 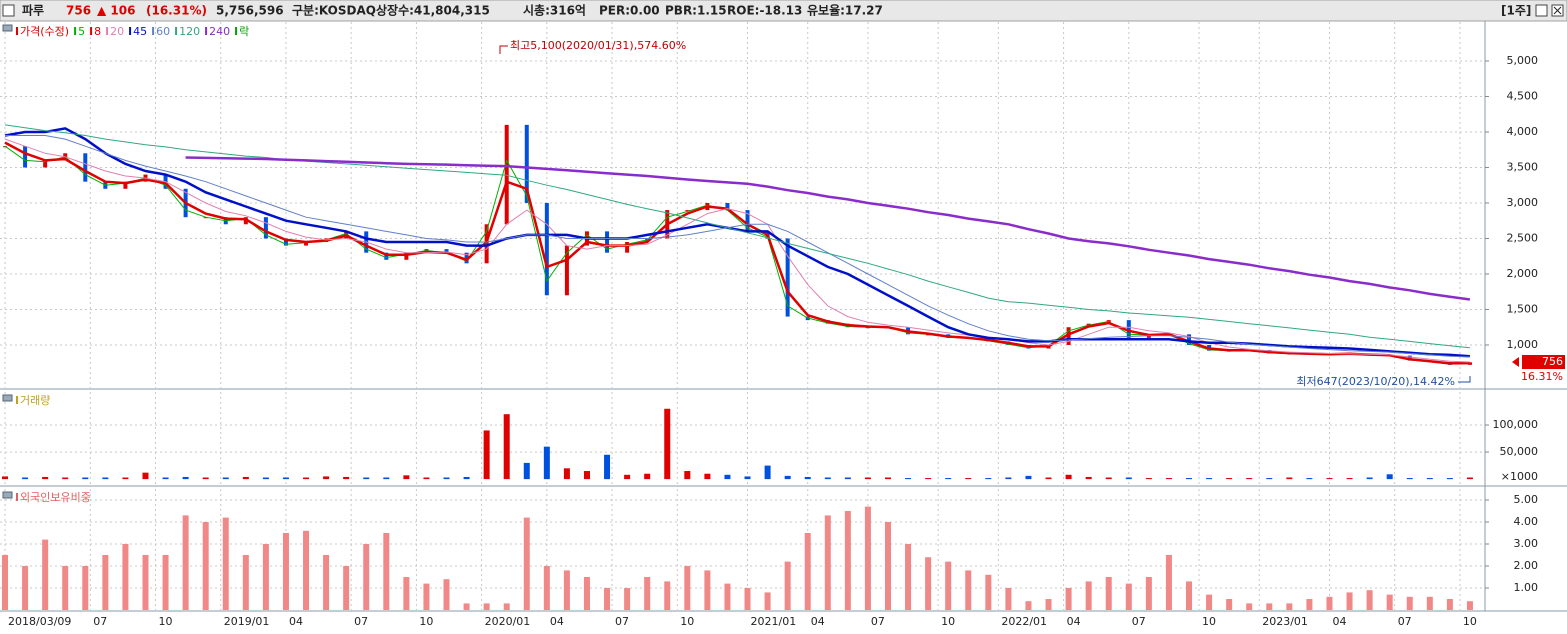 What do you see at coordinates (1523, 95) in the screenshot?
I see `y-tick-label: 4,500` at bounding box center [1523, 95].